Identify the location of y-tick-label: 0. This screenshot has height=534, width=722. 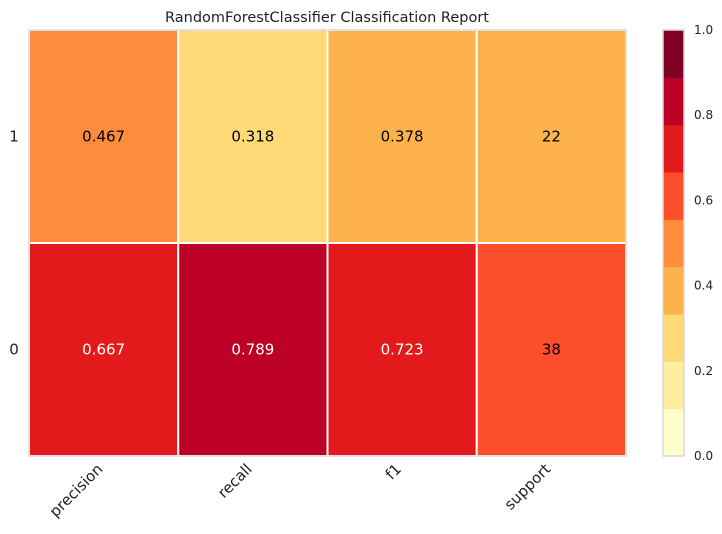
(14, 350).